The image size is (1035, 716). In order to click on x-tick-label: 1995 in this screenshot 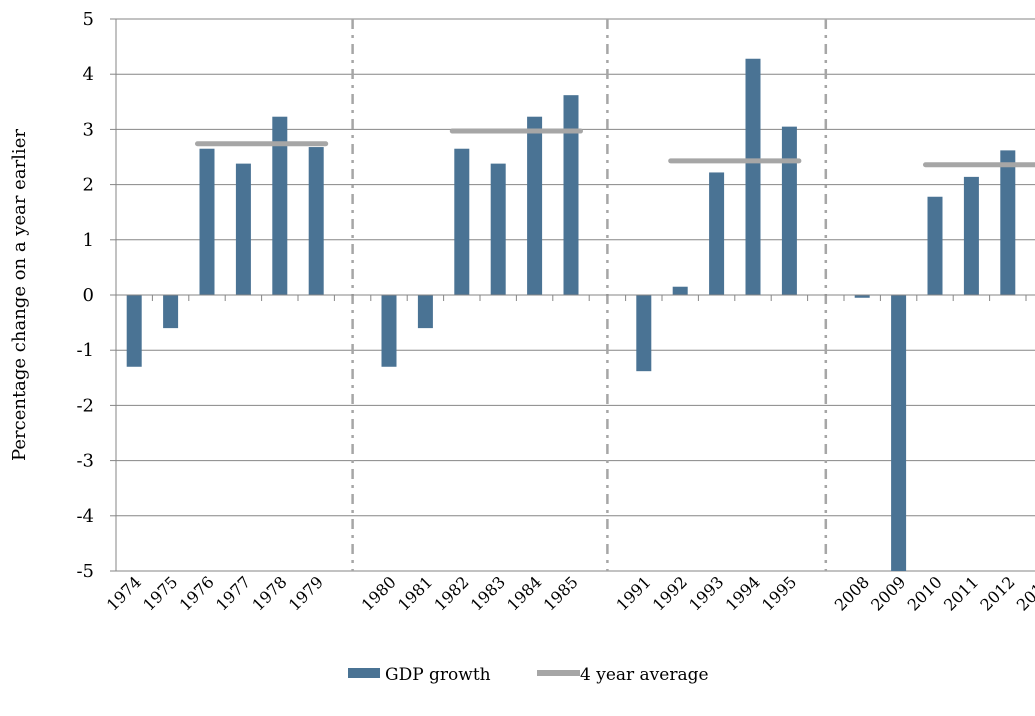, I will do `click(779, 593)`.